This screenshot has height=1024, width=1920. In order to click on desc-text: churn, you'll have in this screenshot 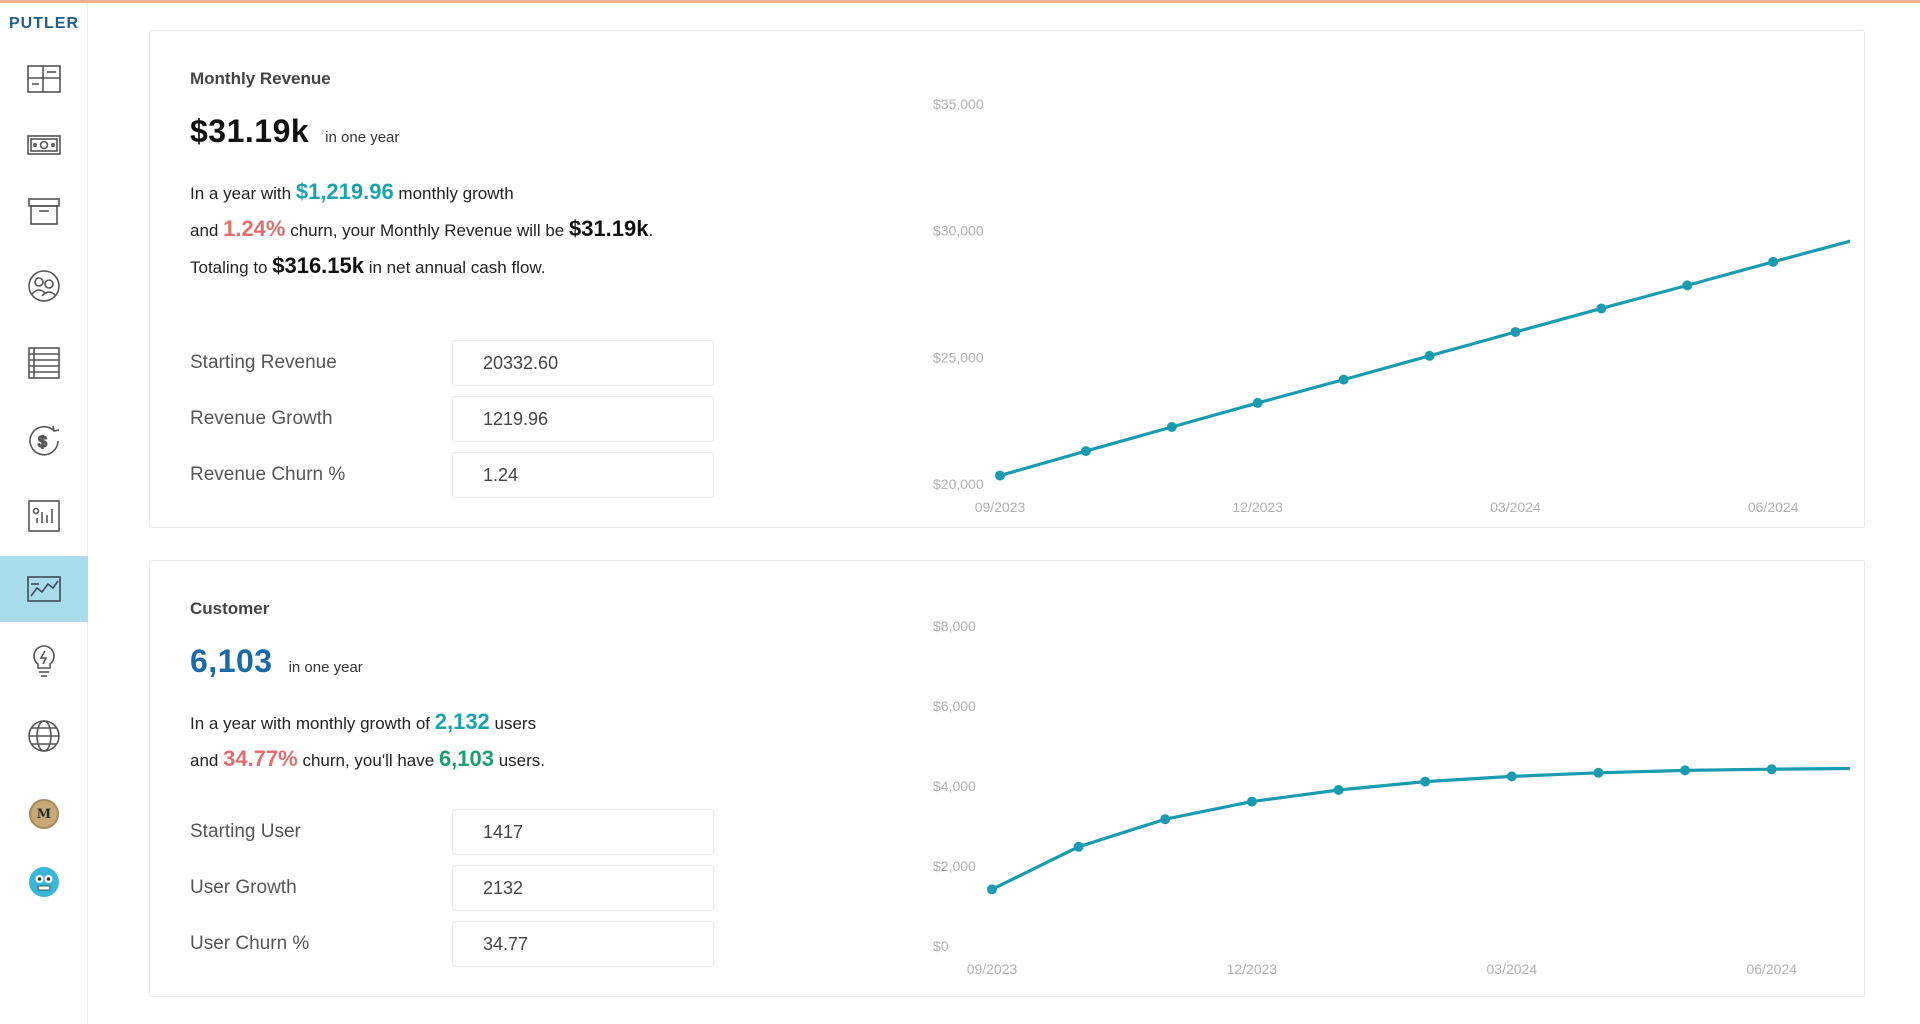, I will do `click(368, 760)`.